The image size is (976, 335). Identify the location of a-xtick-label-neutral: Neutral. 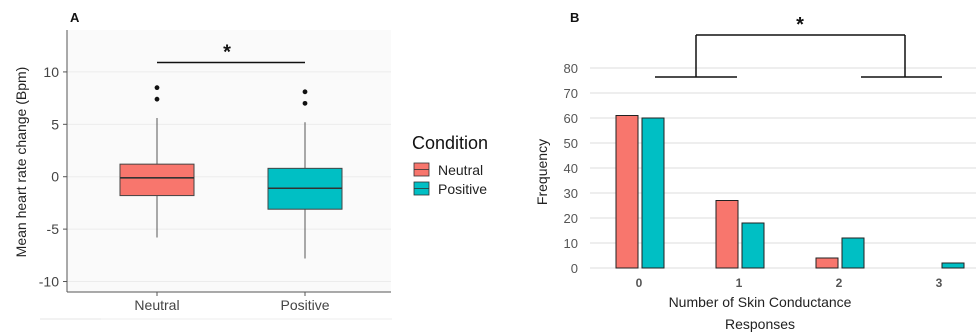
(156, 305).